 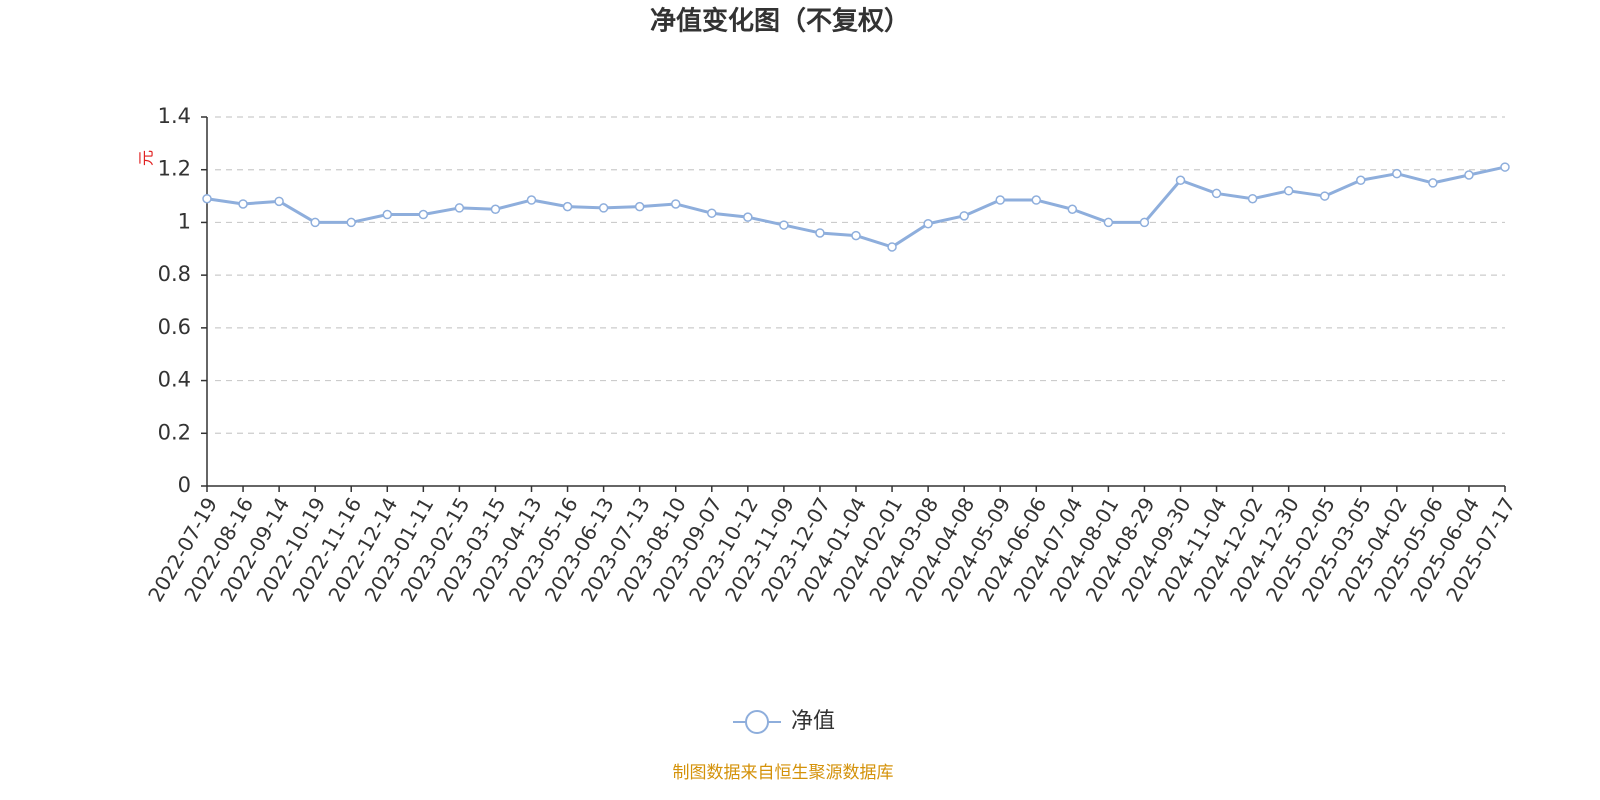 What do you see at coordinates (184, 221) in the screenshot?
I see `y-tick-label: 1` at bounding box center [184, 221].